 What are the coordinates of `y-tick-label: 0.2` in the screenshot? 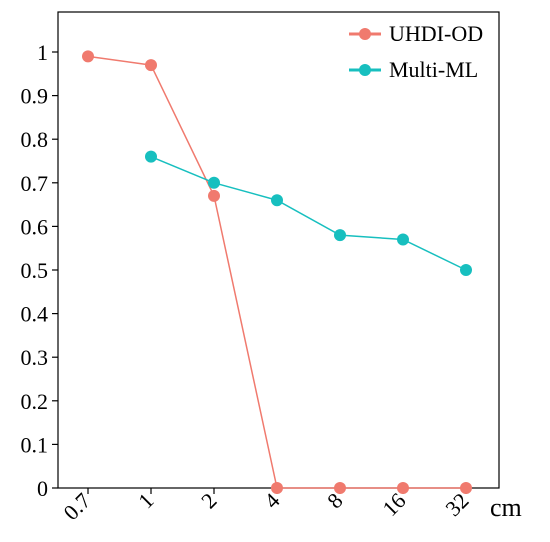 It's located at (35, 401).